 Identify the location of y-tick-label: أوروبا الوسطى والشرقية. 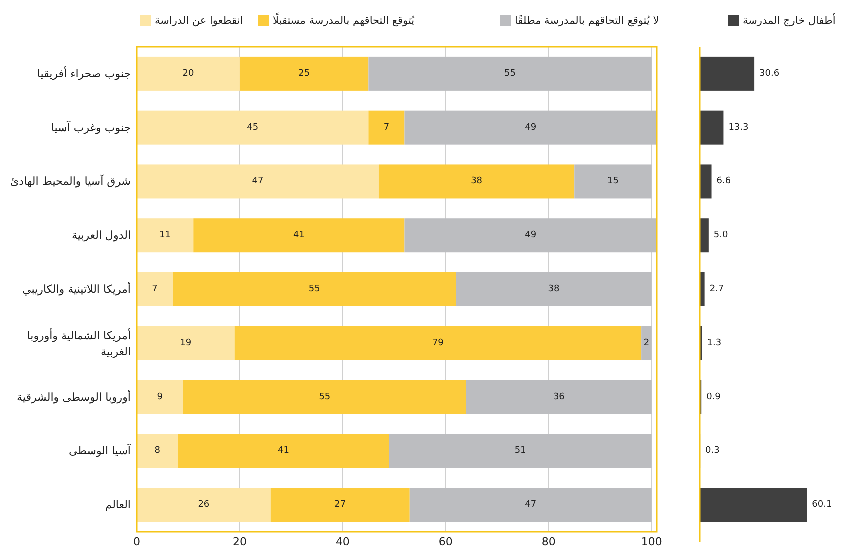
(74, 397).